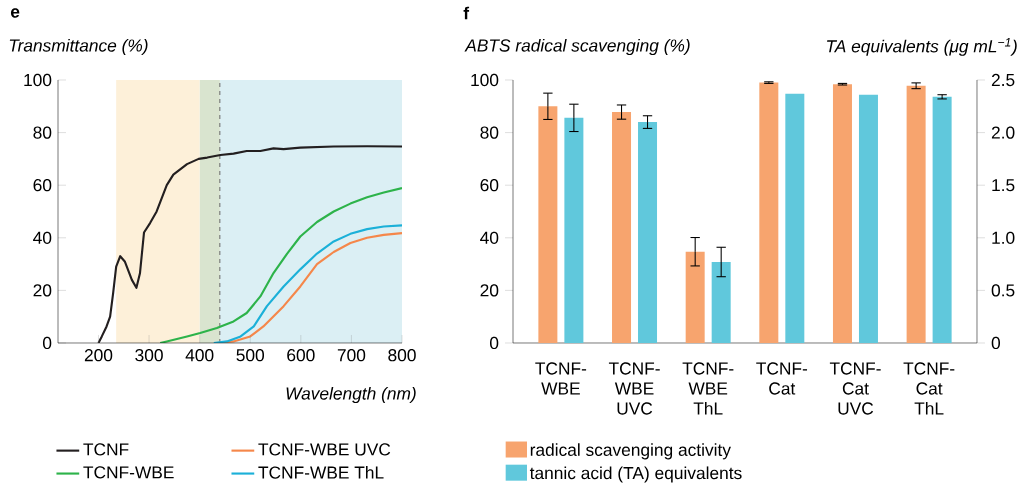  Describe the element at coordinates (98, 355) in the screenshot. I see `x-tick-label: 200` at that location.